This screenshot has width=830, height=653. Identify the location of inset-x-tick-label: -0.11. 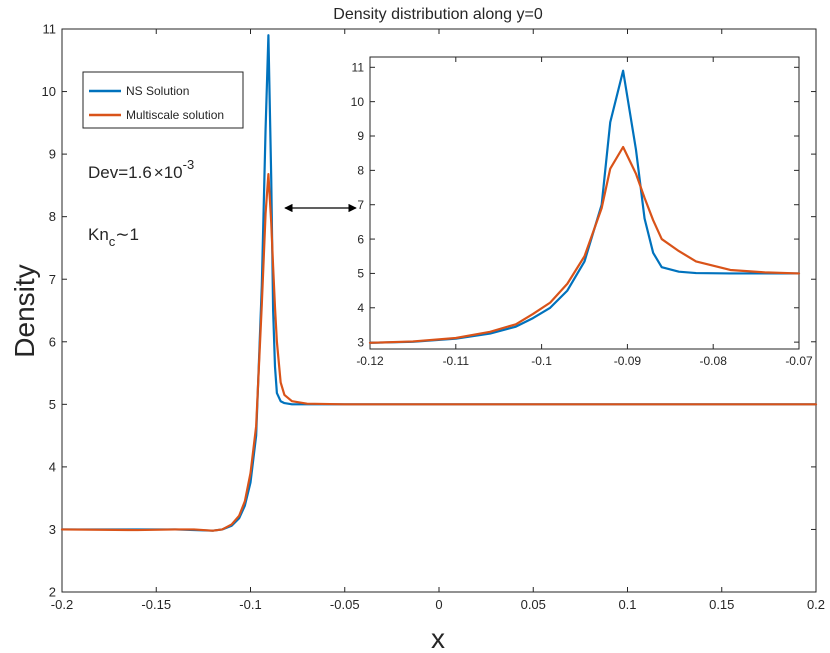
(456, 361).